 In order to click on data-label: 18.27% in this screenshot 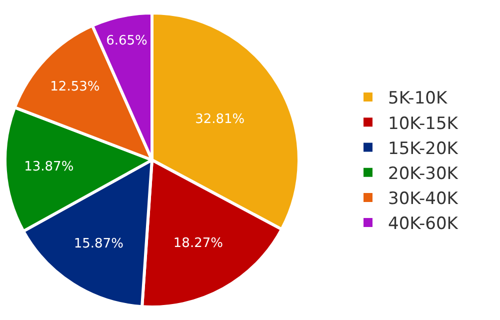, I will do `click(198, 243)`.